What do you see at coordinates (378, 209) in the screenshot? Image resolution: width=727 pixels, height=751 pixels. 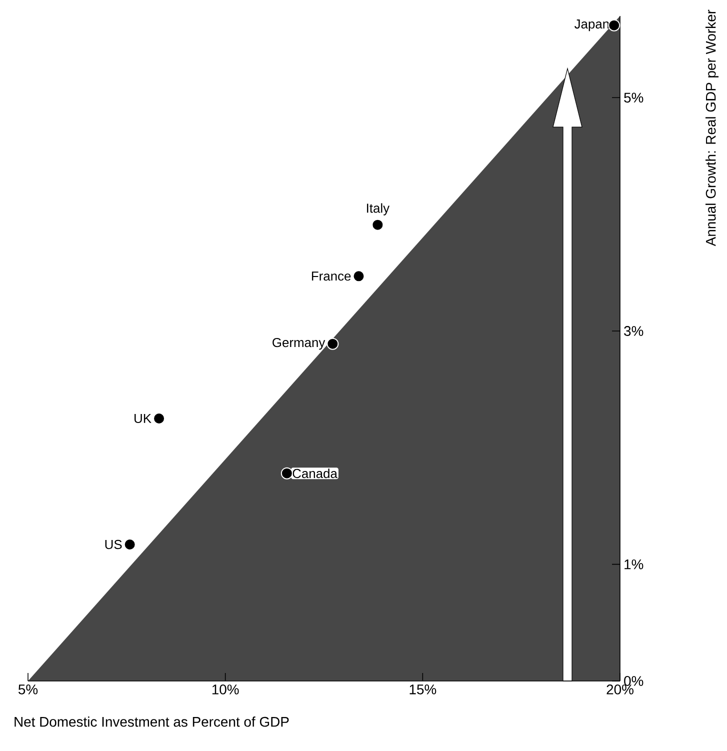 I see `annotation: Italy` at bounding box center [378, 209].